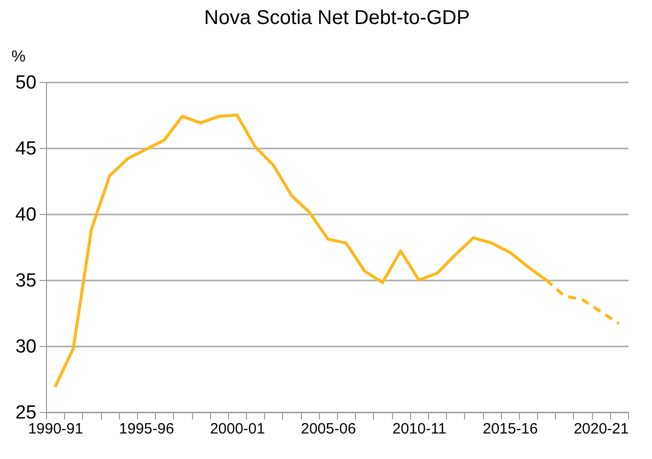 The width and height of the screenshot is (652, 459). Describe the element at coordinates (56, 429) in the screenshot. I see `x-tick-label: 1990-91` at that location.